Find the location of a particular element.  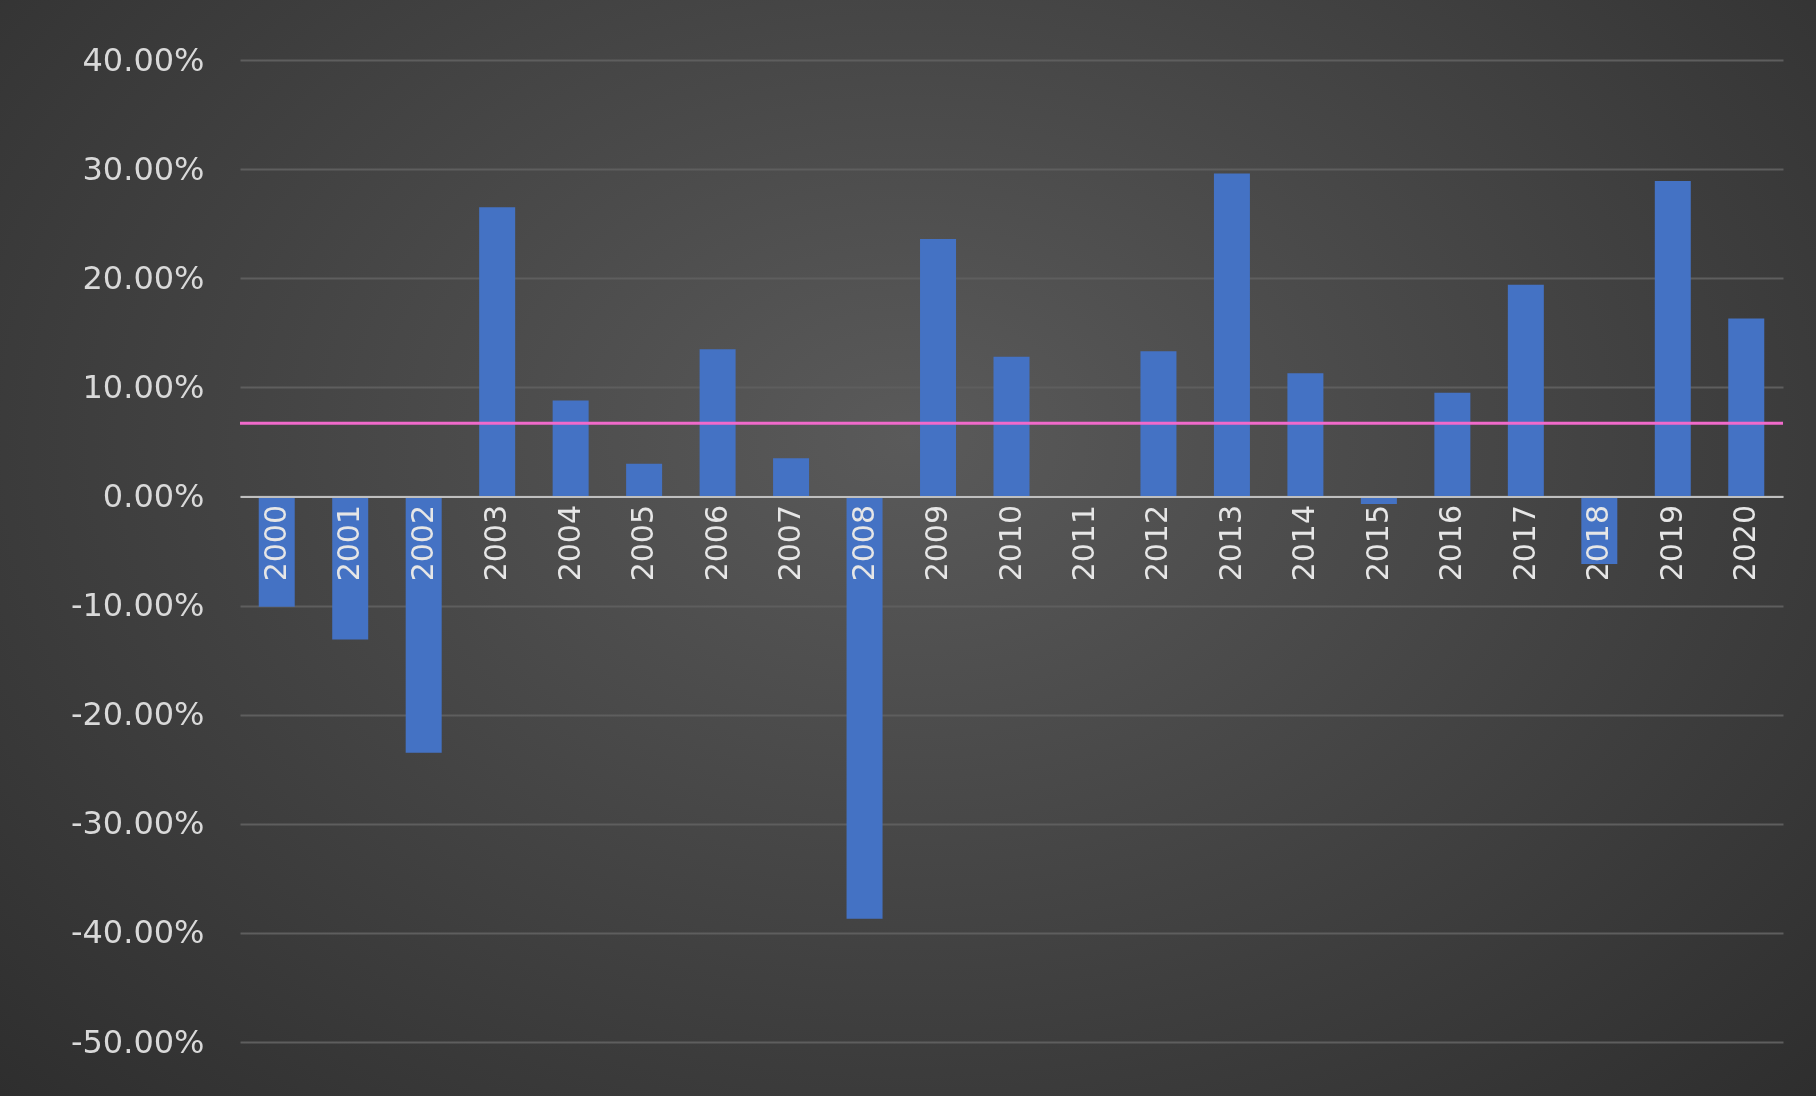

x-tick-label: 2007 is located at coordinates (790, 543).